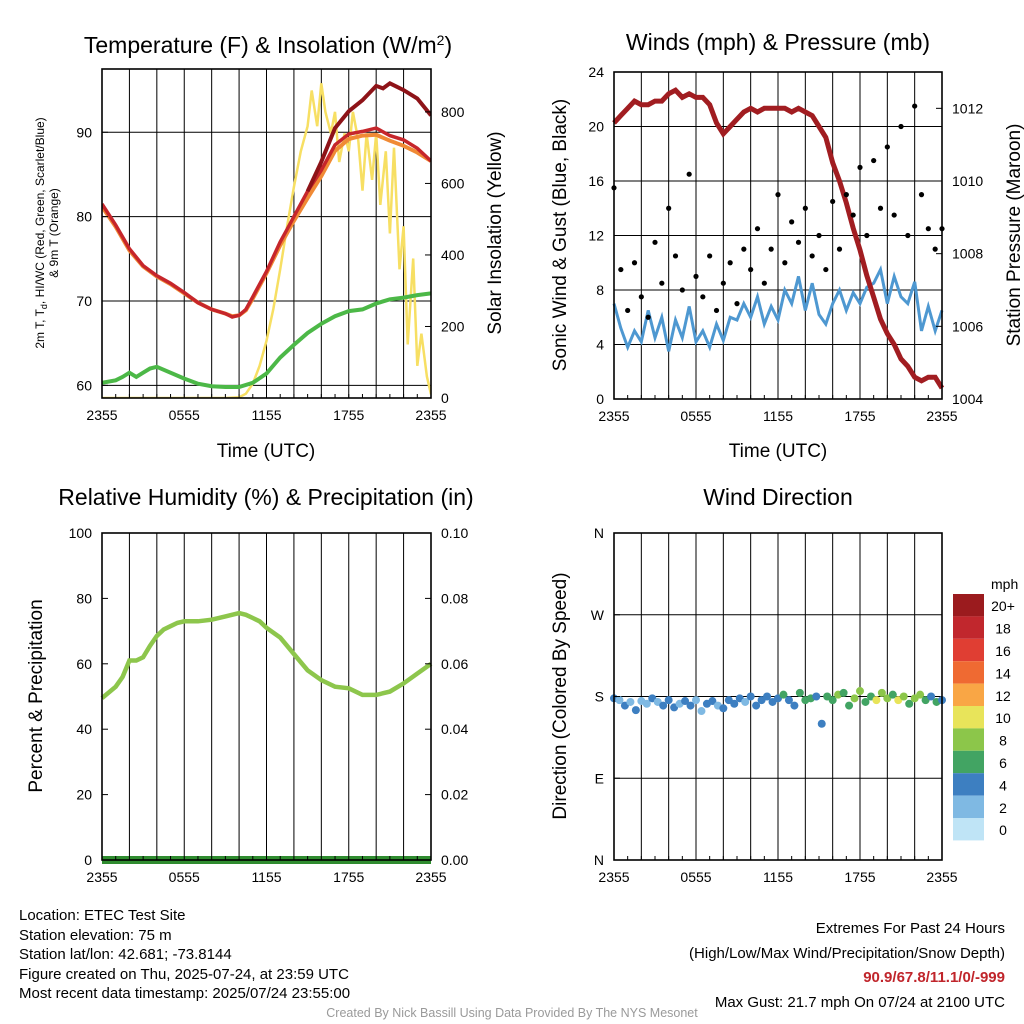 The image size is (1024, 1024). Describe the element at coordinates (36, 695) in the screenshot. I see `humidity-ylabel: Percent & Precipitation` at that location.